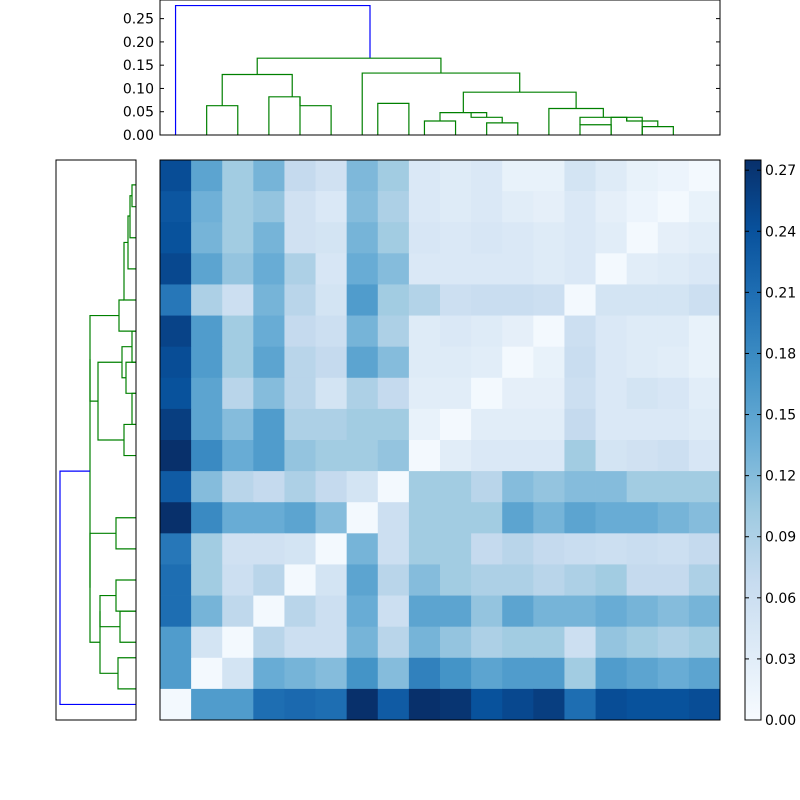  I want to click on top-dendrogram-frame, so click(440, 68).